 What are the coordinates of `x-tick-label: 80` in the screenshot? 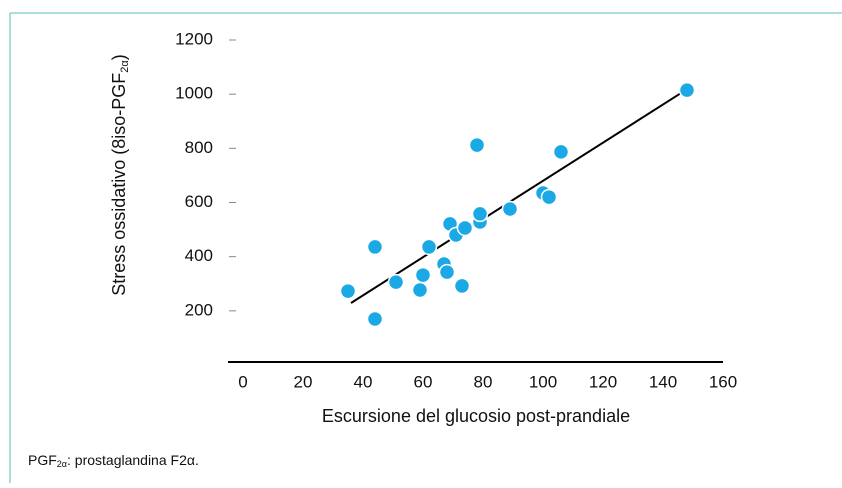 It's located at (483, 381).